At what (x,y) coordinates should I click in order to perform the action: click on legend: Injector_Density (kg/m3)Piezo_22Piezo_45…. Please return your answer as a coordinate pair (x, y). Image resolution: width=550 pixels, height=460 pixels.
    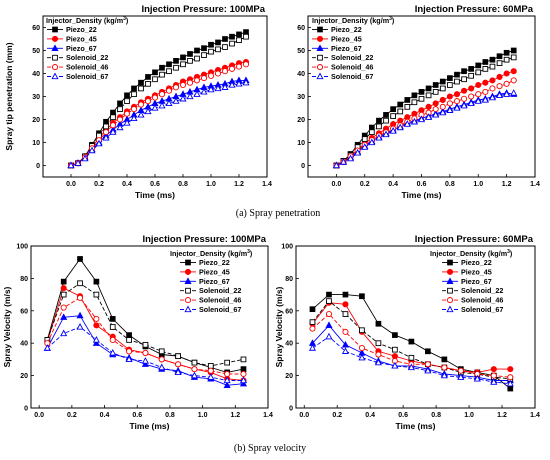
    Looking at the image, I should click on (87, 48).